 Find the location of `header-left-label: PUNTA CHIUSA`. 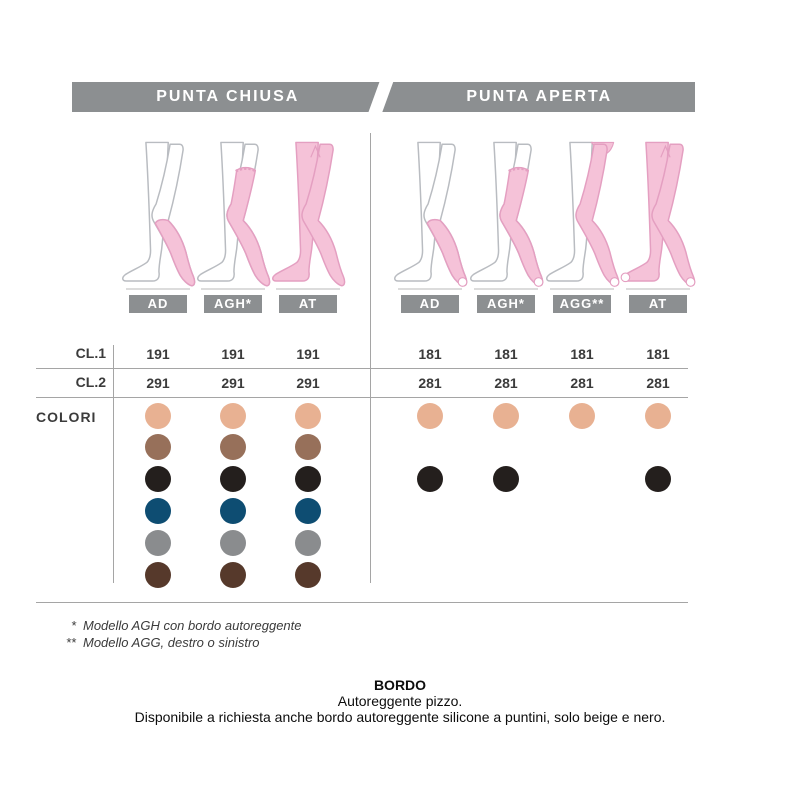

header-left-label: PUNTA CHIUSA is located at coordinates (228, 96).